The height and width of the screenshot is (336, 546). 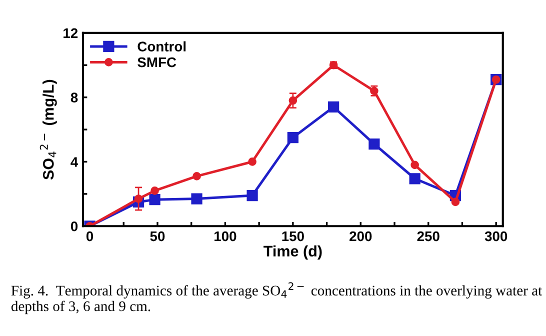 What do you see at coordinates (157, 236) in the screenshot?
I see `x-tick-label: 50` at bounding box center [157, 236].